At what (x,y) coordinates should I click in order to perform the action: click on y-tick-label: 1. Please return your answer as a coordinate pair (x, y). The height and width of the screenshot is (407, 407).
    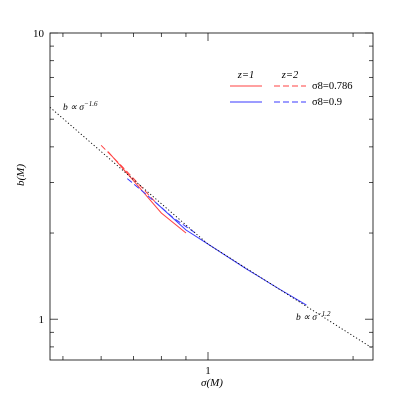
    Looking at the image, I should click on (42, 320).